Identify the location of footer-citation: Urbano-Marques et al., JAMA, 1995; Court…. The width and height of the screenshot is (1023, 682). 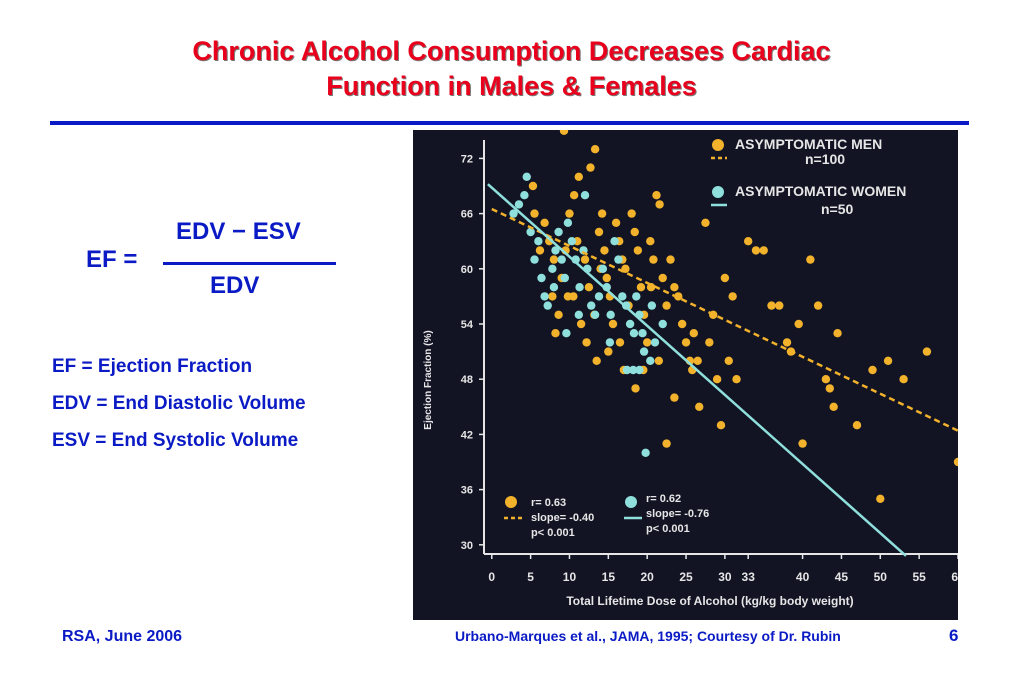
(648, 636).